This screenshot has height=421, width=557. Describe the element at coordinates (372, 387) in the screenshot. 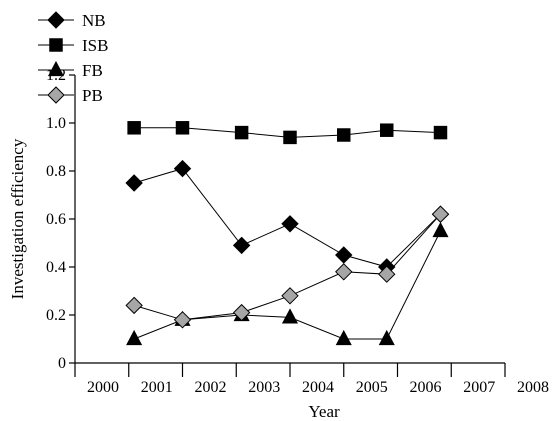

I see `x-tick-label: 2005` at that location.